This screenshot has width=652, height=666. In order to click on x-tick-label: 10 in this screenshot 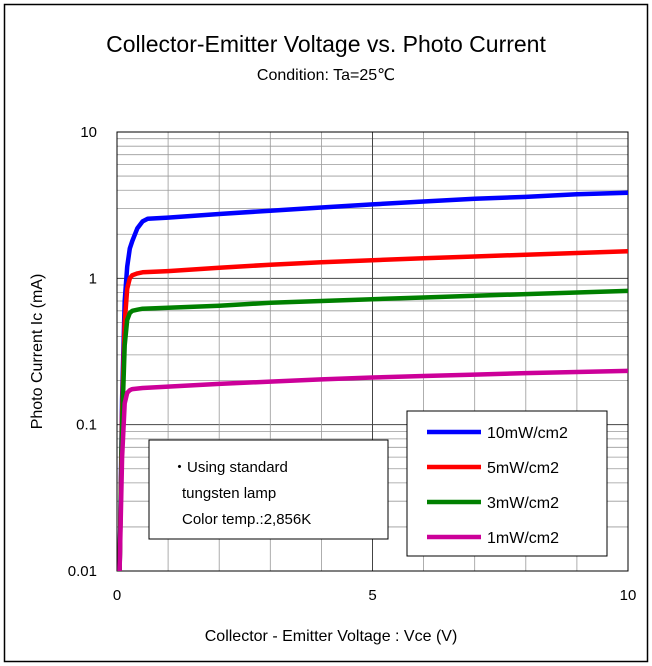, I will do `click(628, 595)`.